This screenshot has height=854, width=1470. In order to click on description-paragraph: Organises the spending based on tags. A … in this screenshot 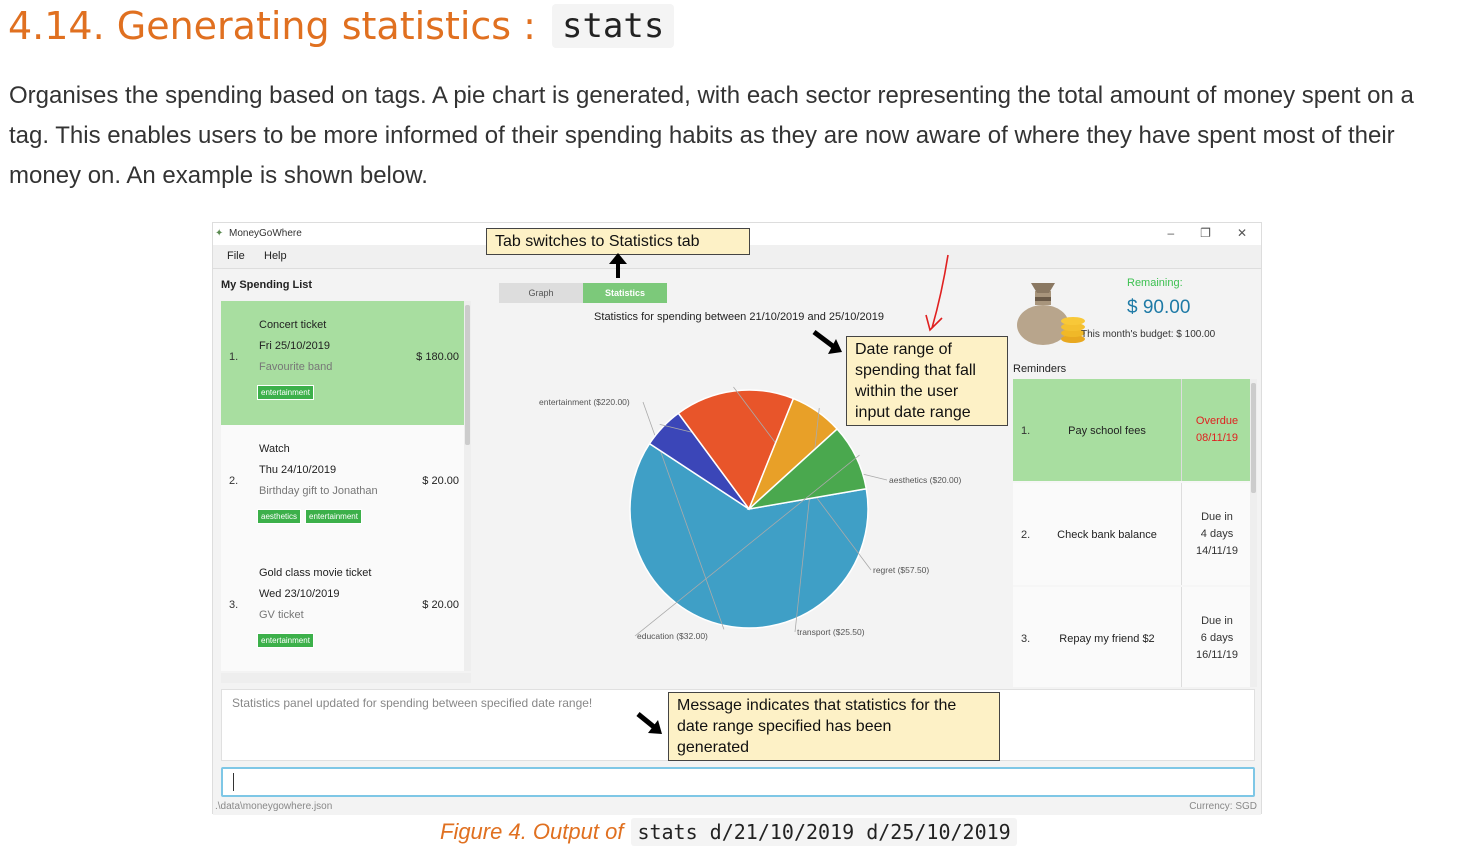, I will do `click(711, 135)`.